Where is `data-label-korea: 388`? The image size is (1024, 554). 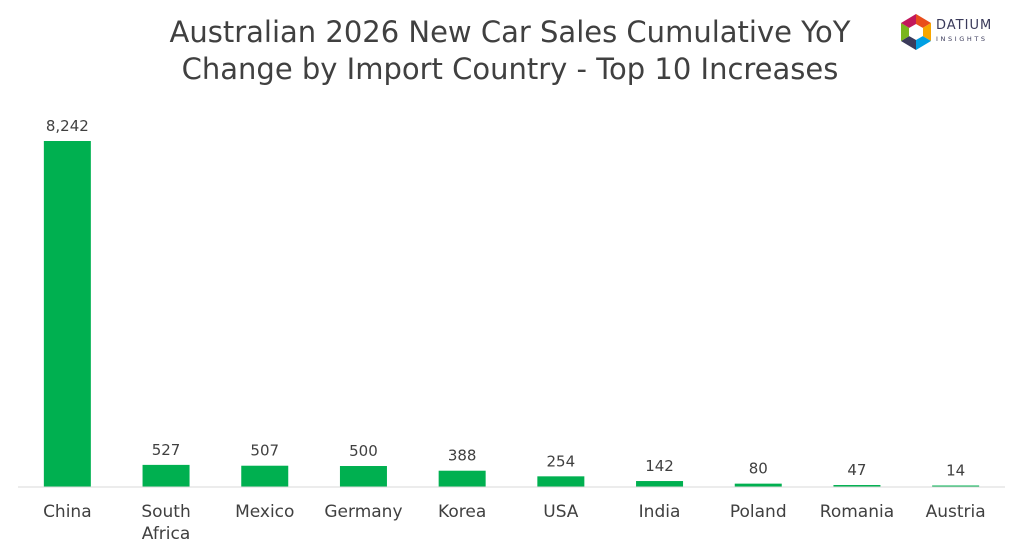 data-label-korea: 388 is located at coordinates (462, 456).